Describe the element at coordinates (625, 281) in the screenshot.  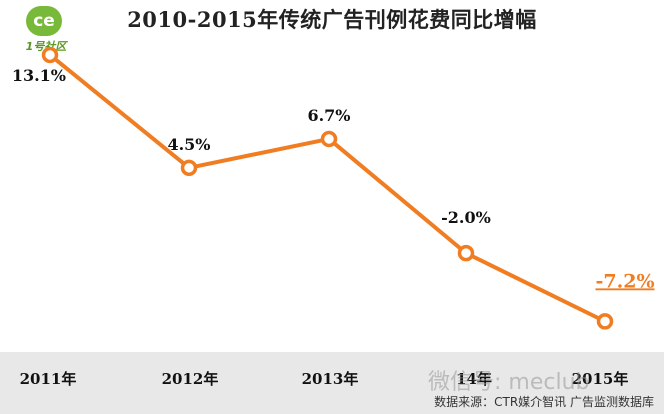
I see `data-label: -7.2%` at that location.